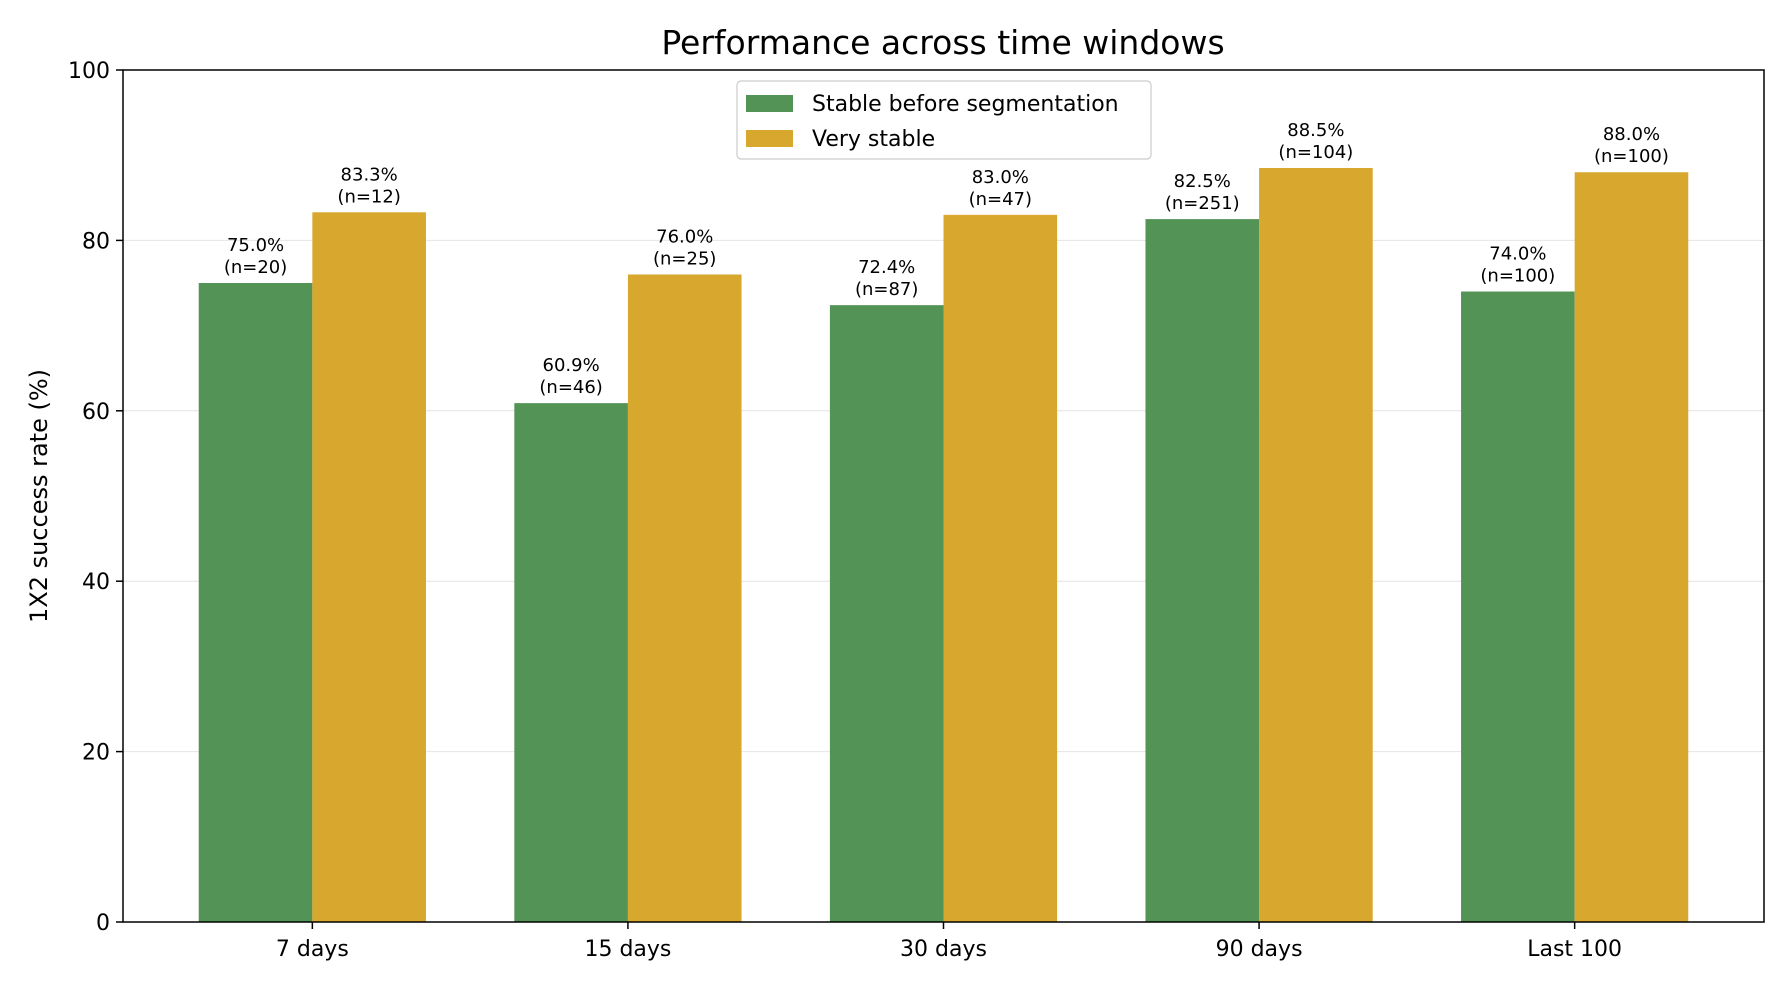 This screenshot has height=986, width=1785. I want to click on data-label-count: (n=104), so click(1315, 152).